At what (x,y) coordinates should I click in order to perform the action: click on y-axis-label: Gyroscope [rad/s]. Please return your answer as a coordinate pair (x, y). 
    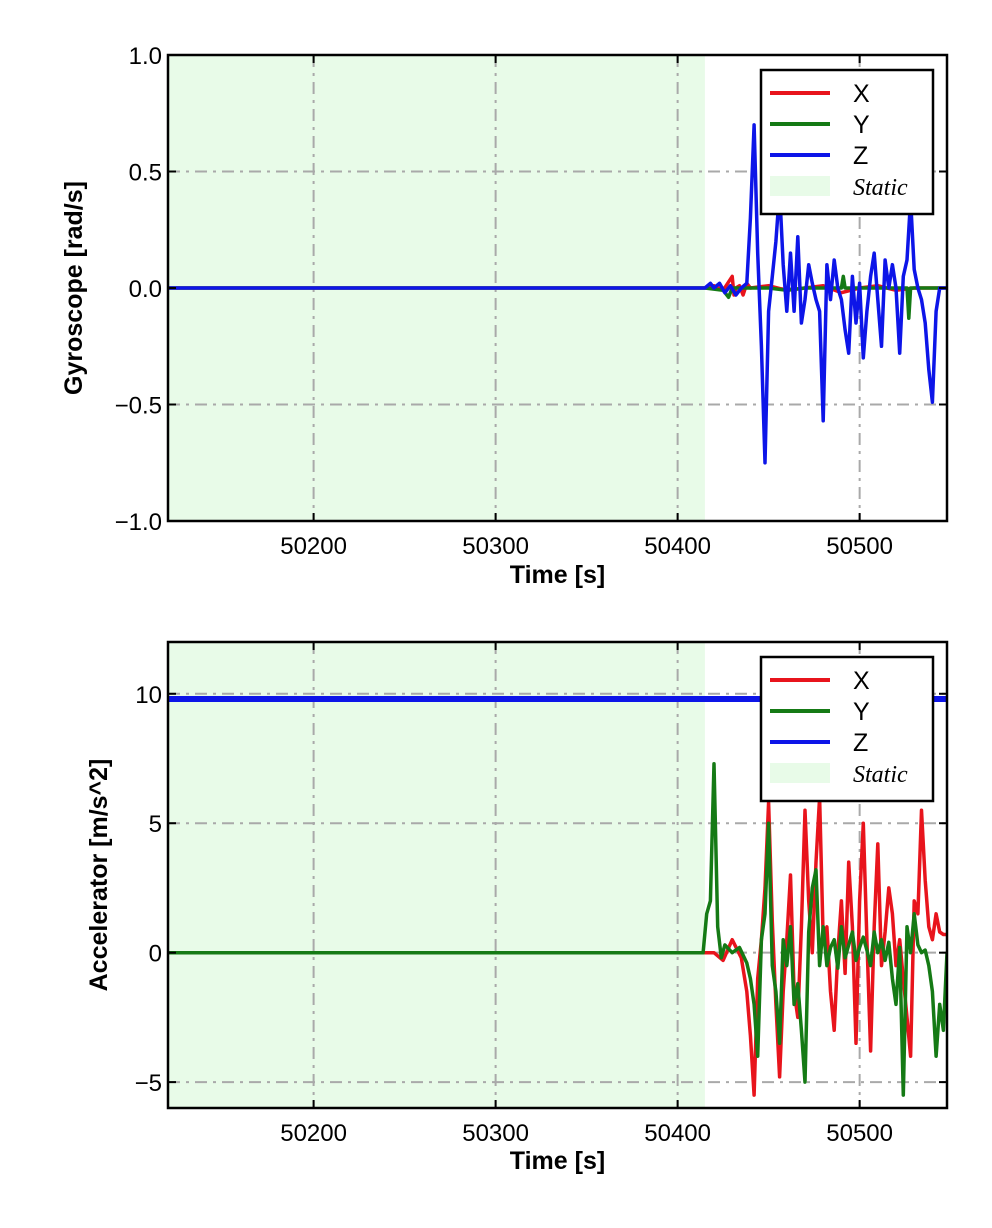
    Looking at the image, I should click on (74, 288).